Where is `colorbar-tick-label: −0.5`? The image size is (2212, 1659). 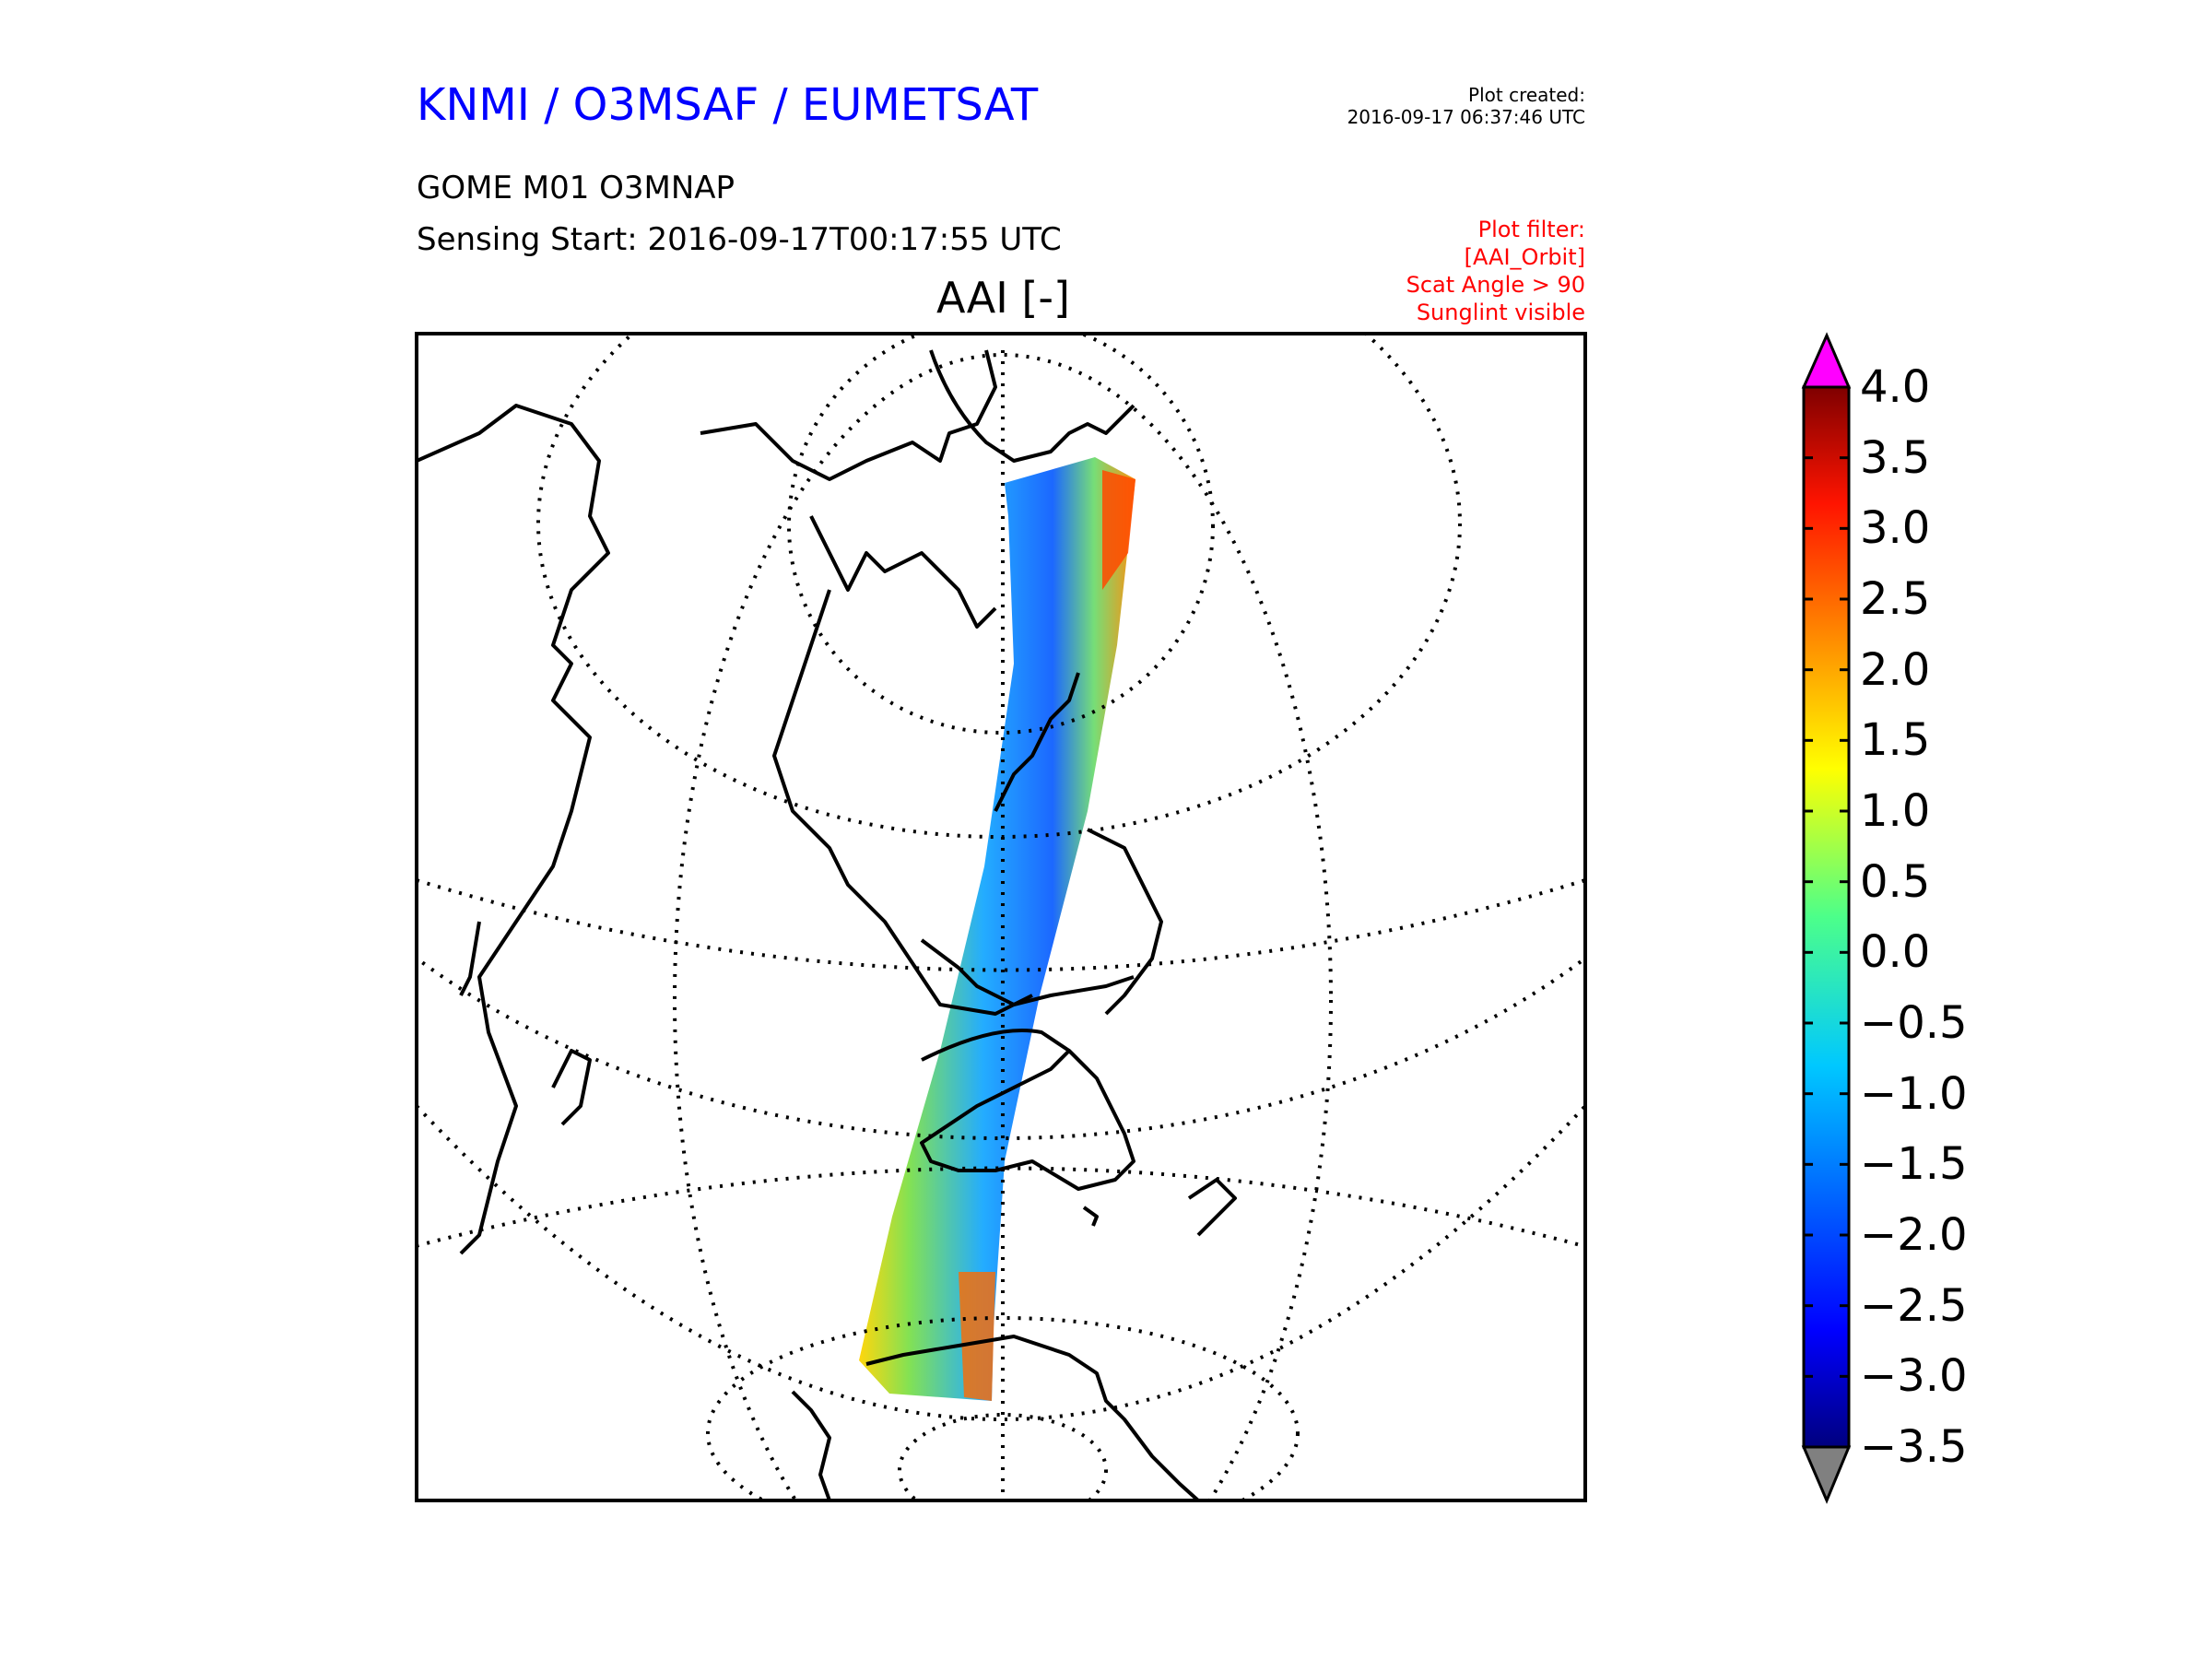 colorbar-tick-label: −0.5 is located at coordinates (1914, 1023).